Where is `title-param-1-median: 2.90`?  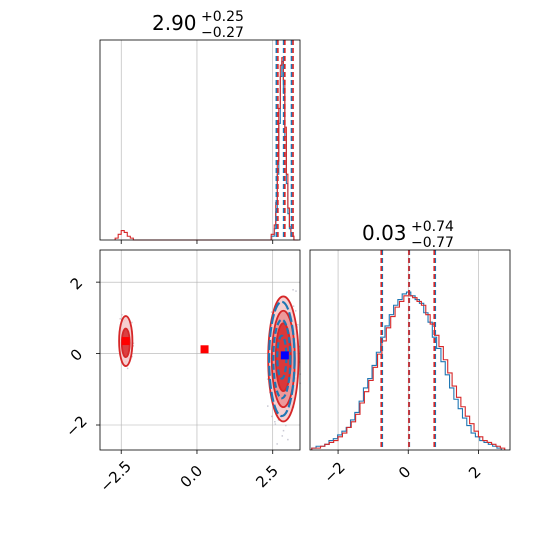 title-param-1-median: 2.90 is located at coordinates (174, 23).